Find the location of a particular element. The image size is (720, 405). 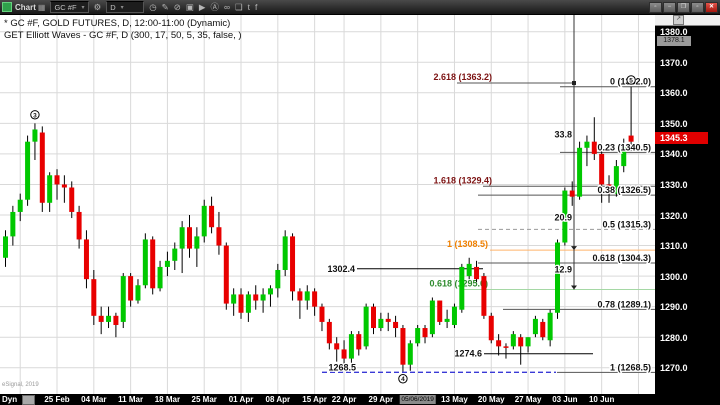

facebook-share-icon: f is located at coordinates (256, 7).